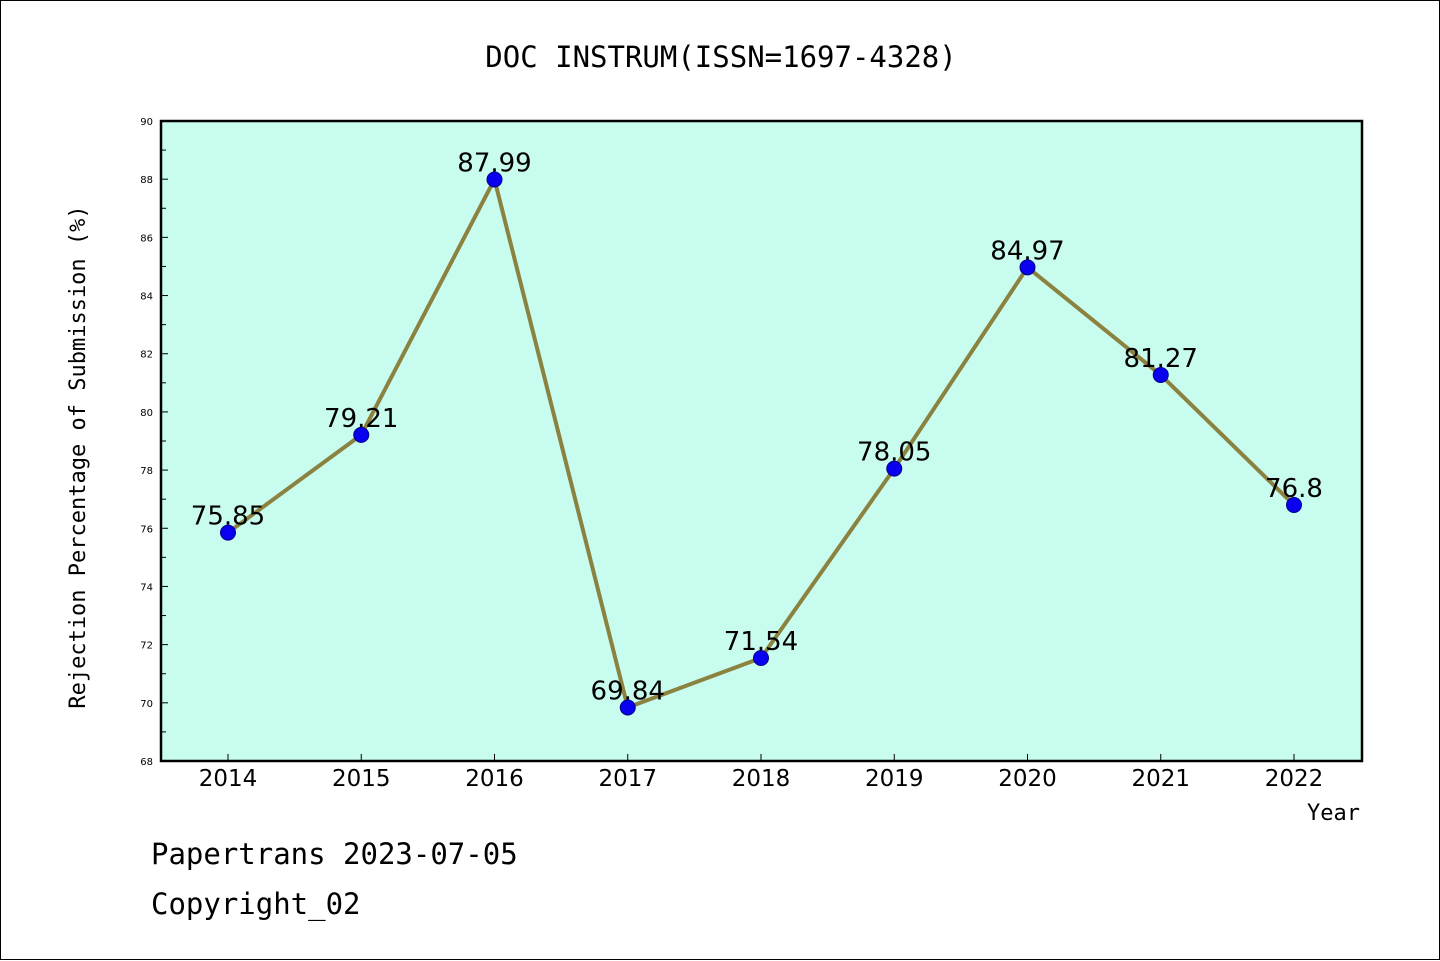 The width and height of the screenshot is (1440, 961). What do you see at coordinates (761, 779) in the screenshot?
I see `x-tick-label: 2018` at bounding box center [761, 779].